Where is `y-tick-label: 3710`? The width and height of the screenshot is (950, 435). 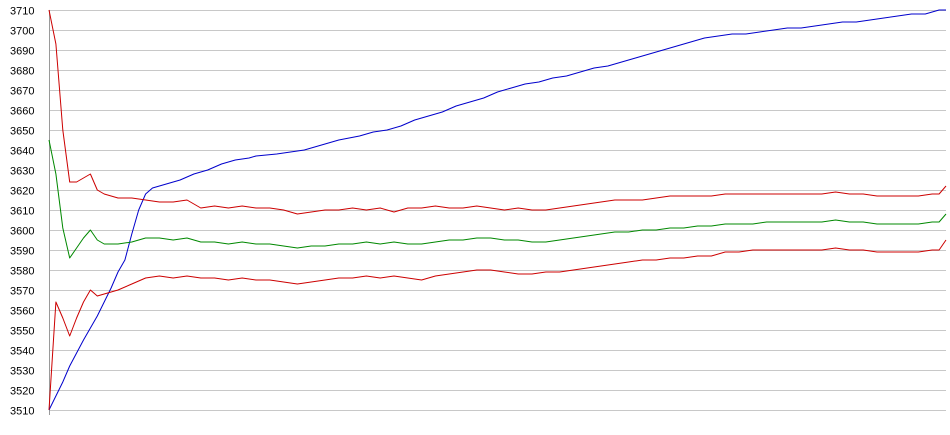
y-tick-label: 3710 is located at coordinates (22, 12).